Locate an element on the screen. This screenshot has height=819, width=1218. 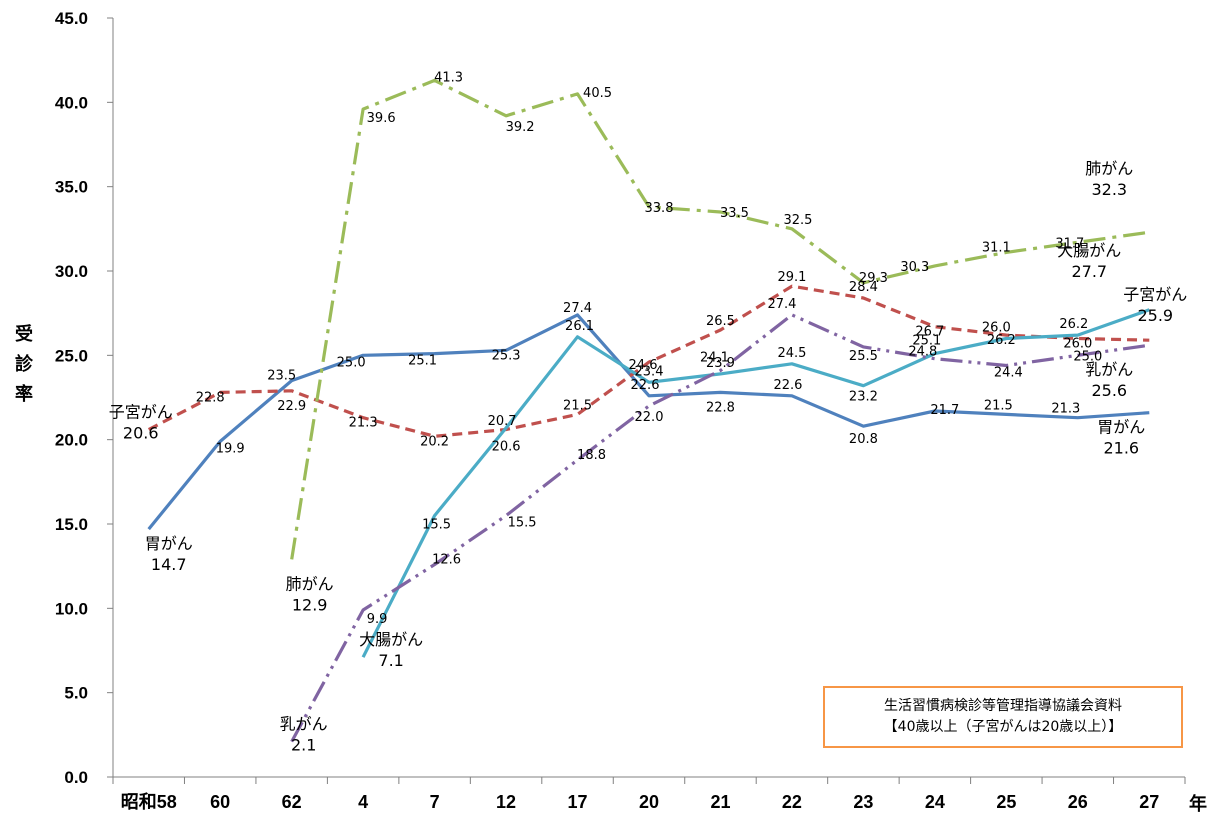
series-start-value-label: 7.1 is located at coordinates (390, 660).